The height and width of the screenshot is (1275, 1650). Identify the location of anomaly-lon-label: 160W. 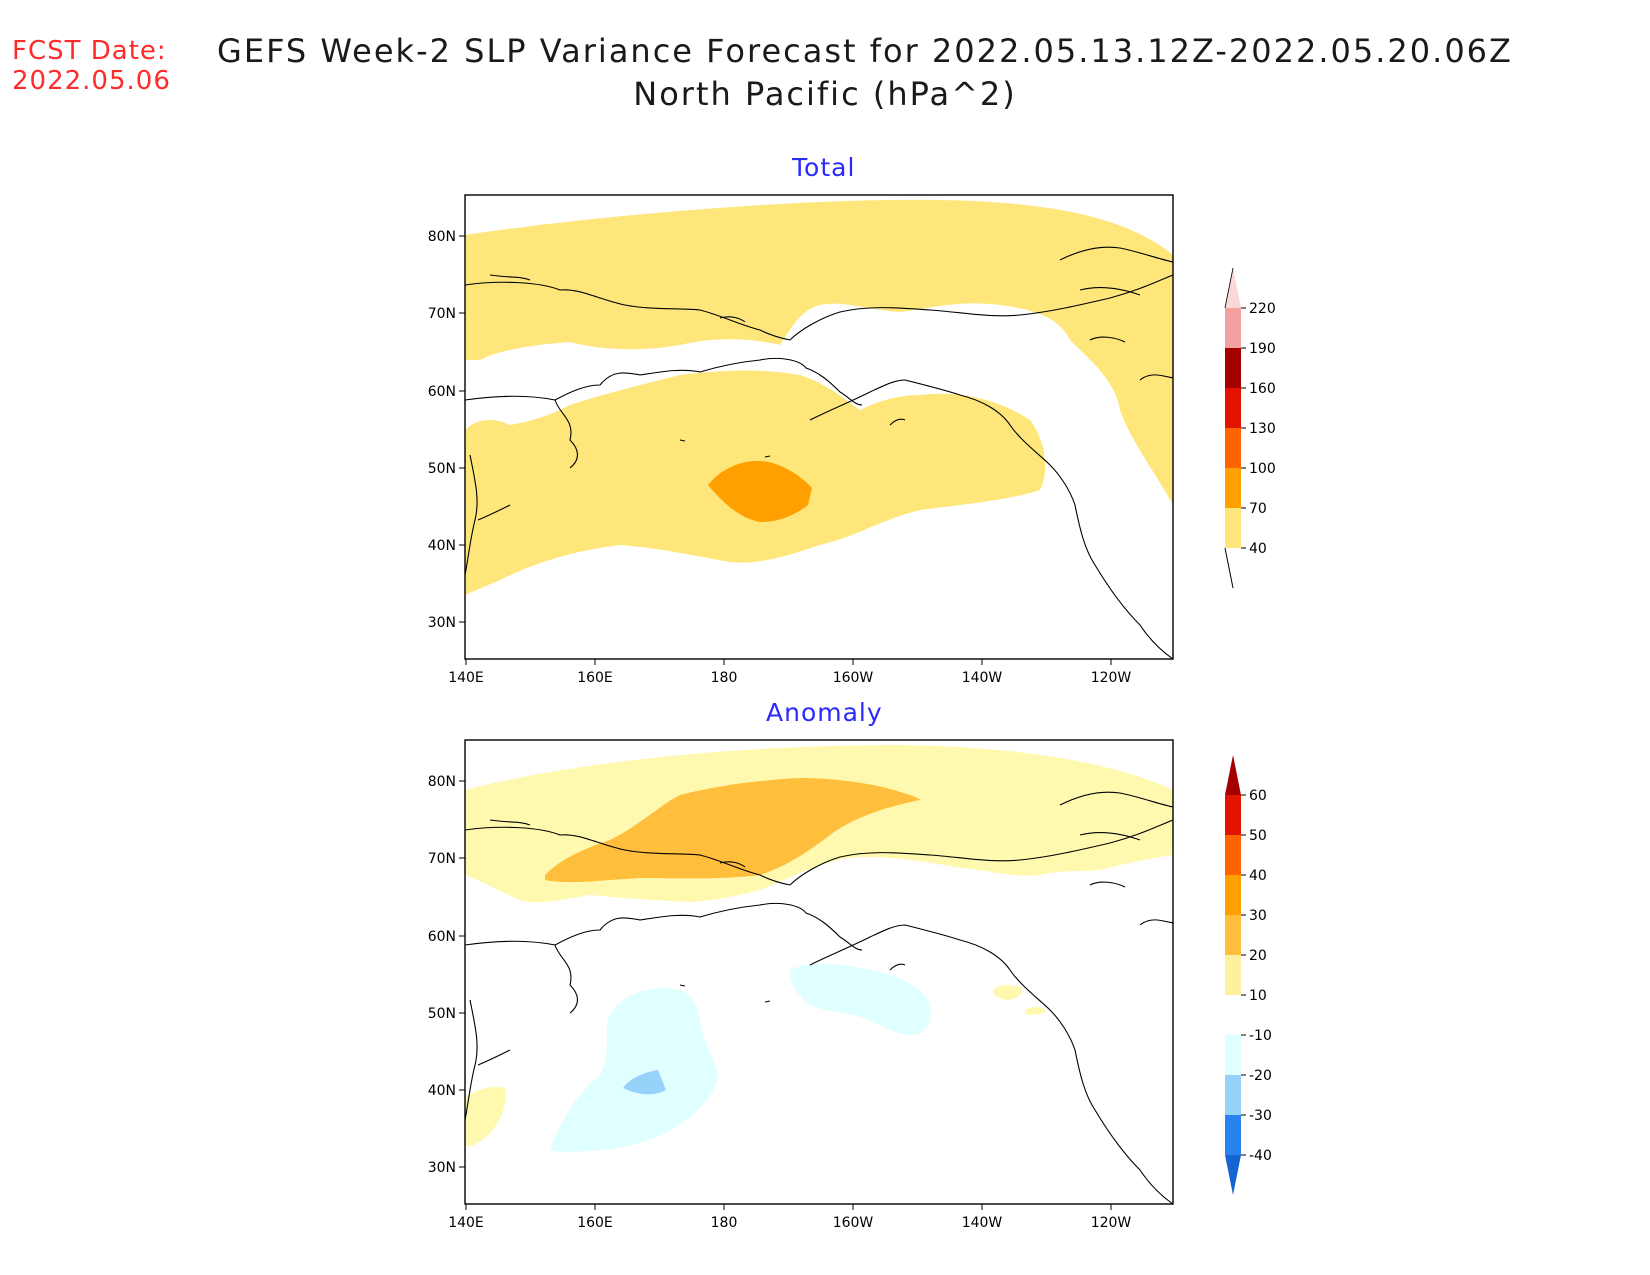
(853, 1223).